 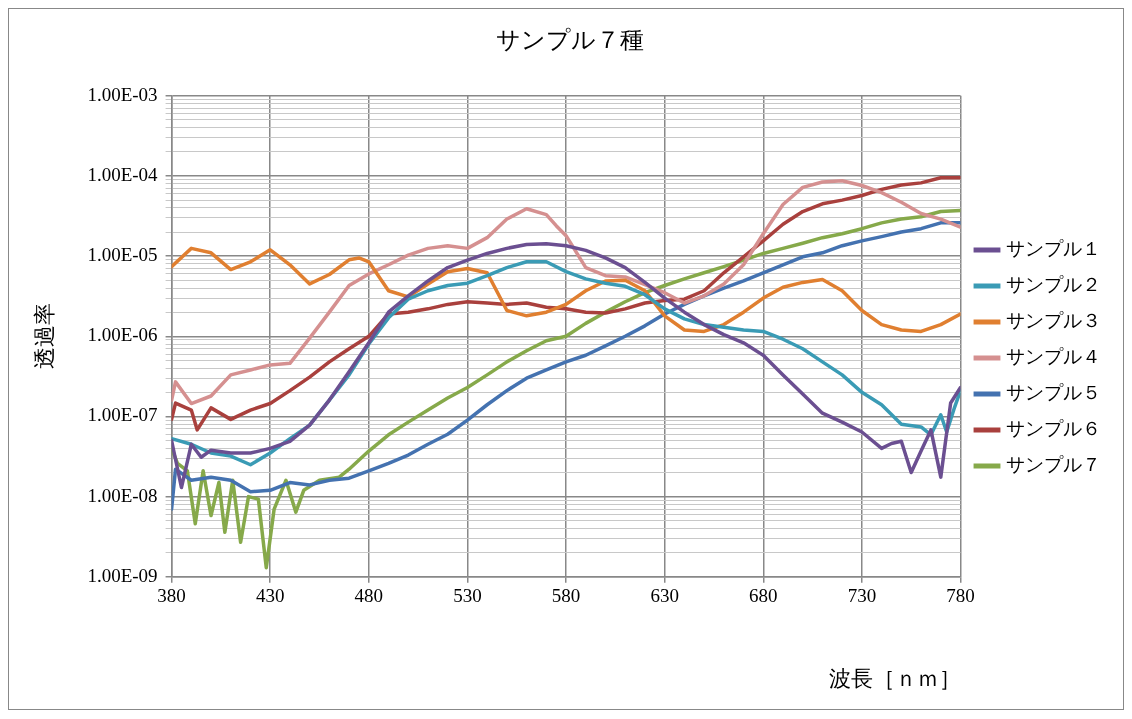 I want to click on x-tick-label: 480, so click(x=369, y=596).